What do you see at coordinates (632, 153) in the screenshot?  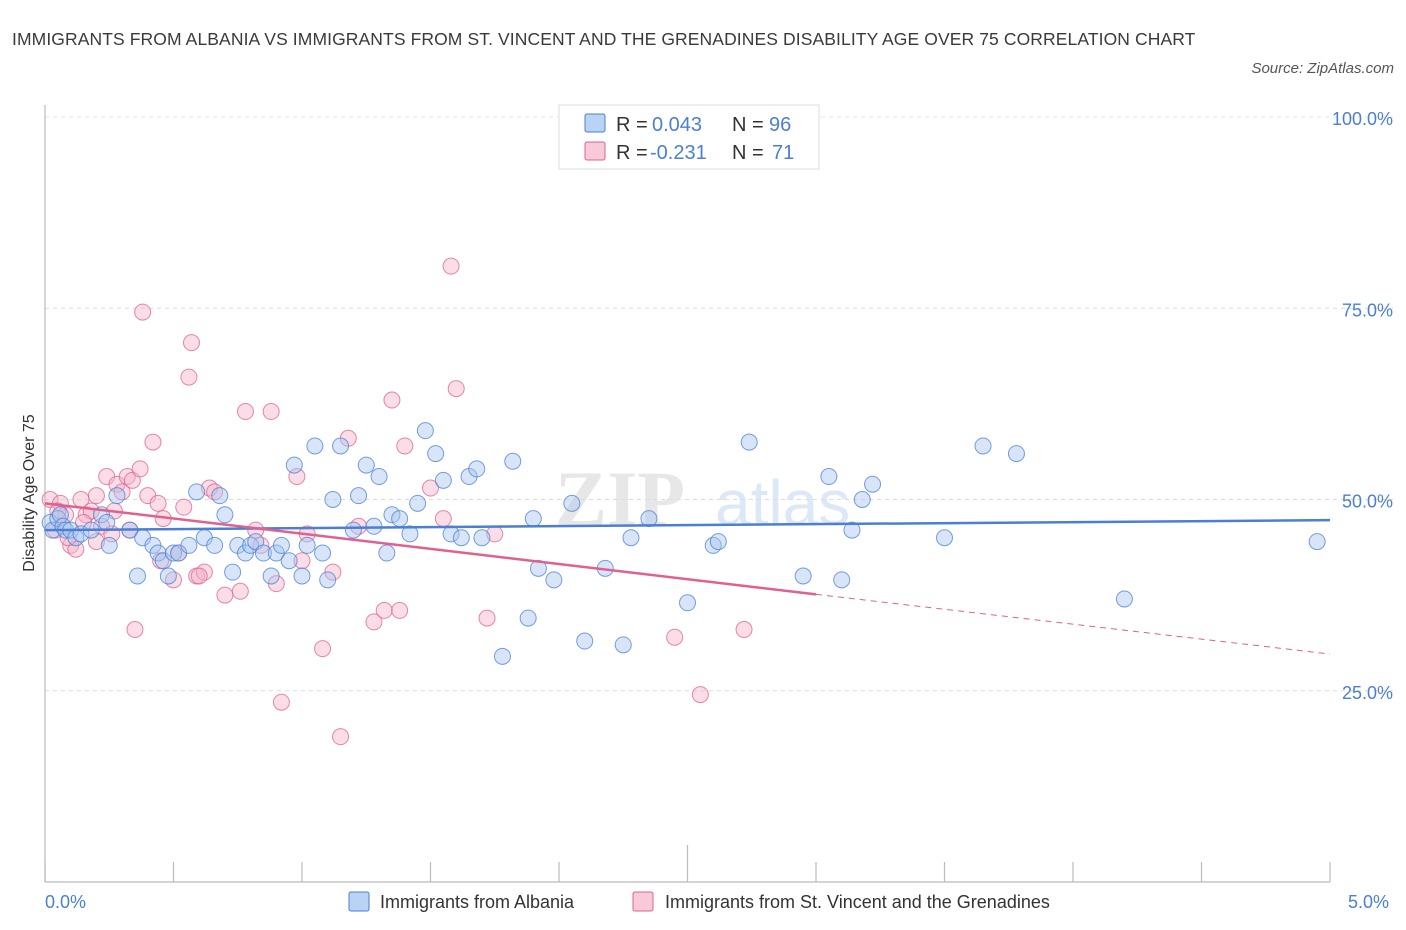 I see `legend-r-label-2: R =` at bounding box center [632, 153].